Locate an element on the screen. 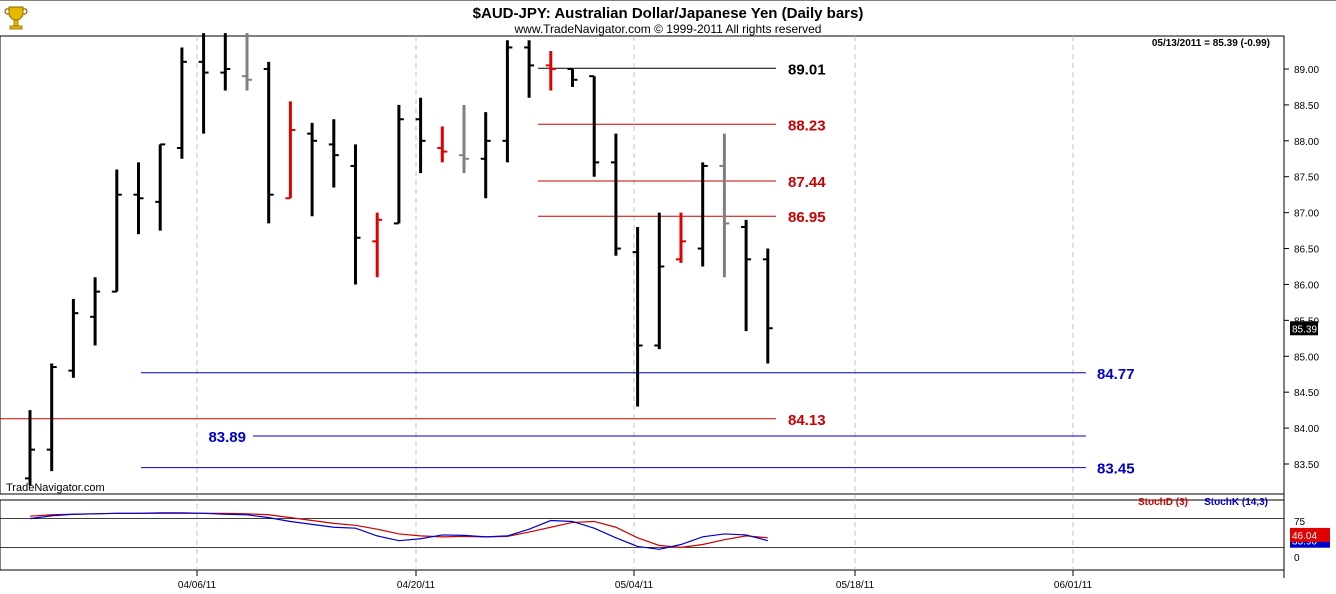 The image size is (1336, 594). level-label: 88.23 is located at coordinates (807, 125).